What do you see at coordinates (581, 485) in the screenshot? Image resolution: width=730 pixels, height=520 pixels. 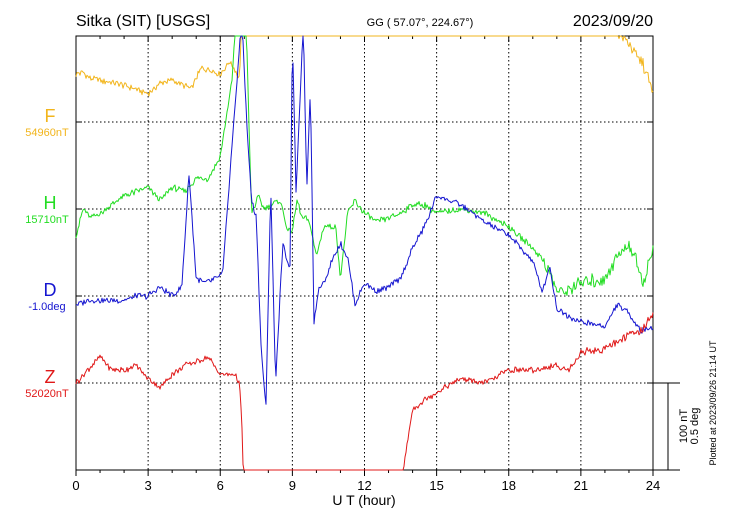 I see `x-tick-label: 21` at bounding box center [581, 485].